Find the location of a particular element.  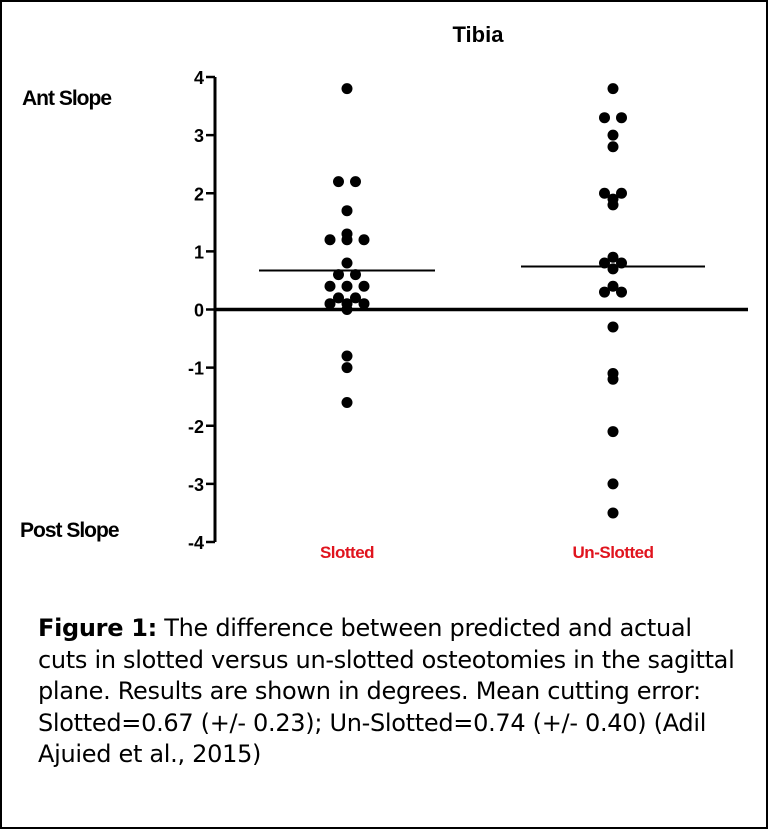

chart-title: Tibia is located at coordinates (479, 34).